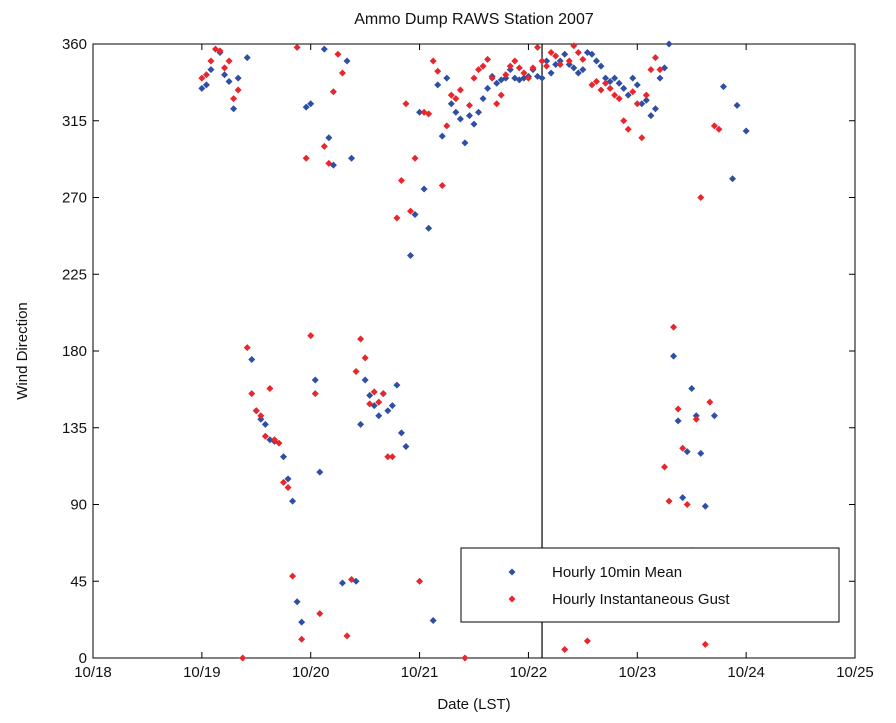  Describe the element at coordinates (83, 658) in the screenshot. I see `y-tick-label: 0` at that location.